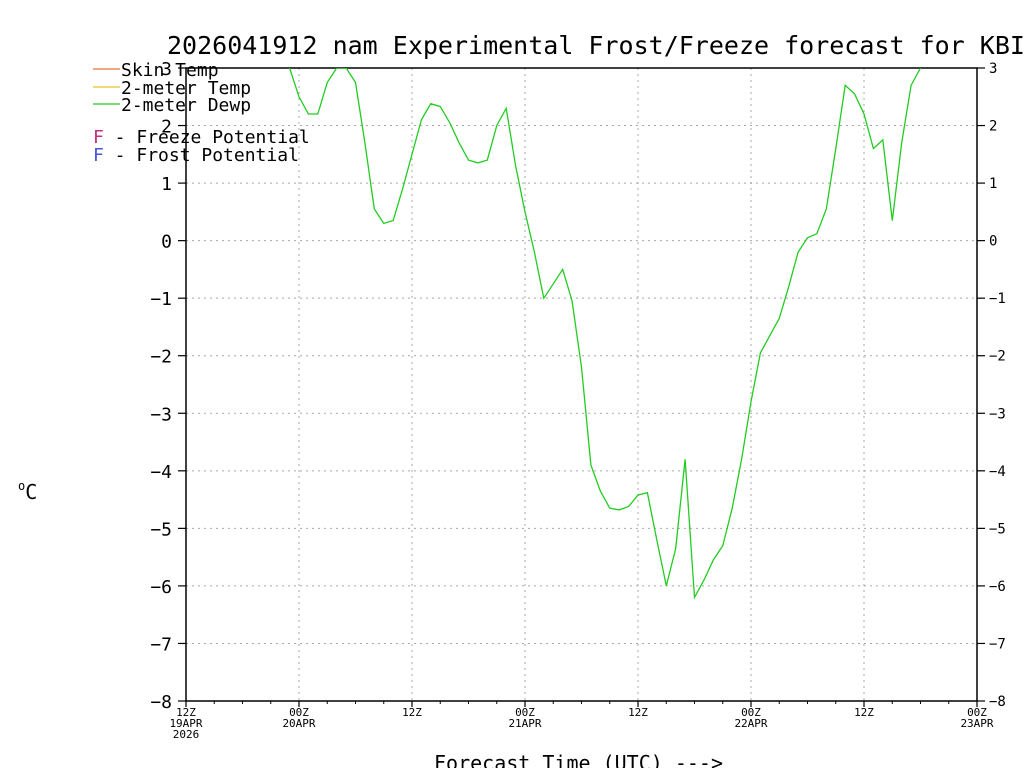  What do you see at coordinates (578, 759) in the screenshot?
I see `x-axis-label: Forecast Time (UTC) --->` at bounding box center [578, 759].